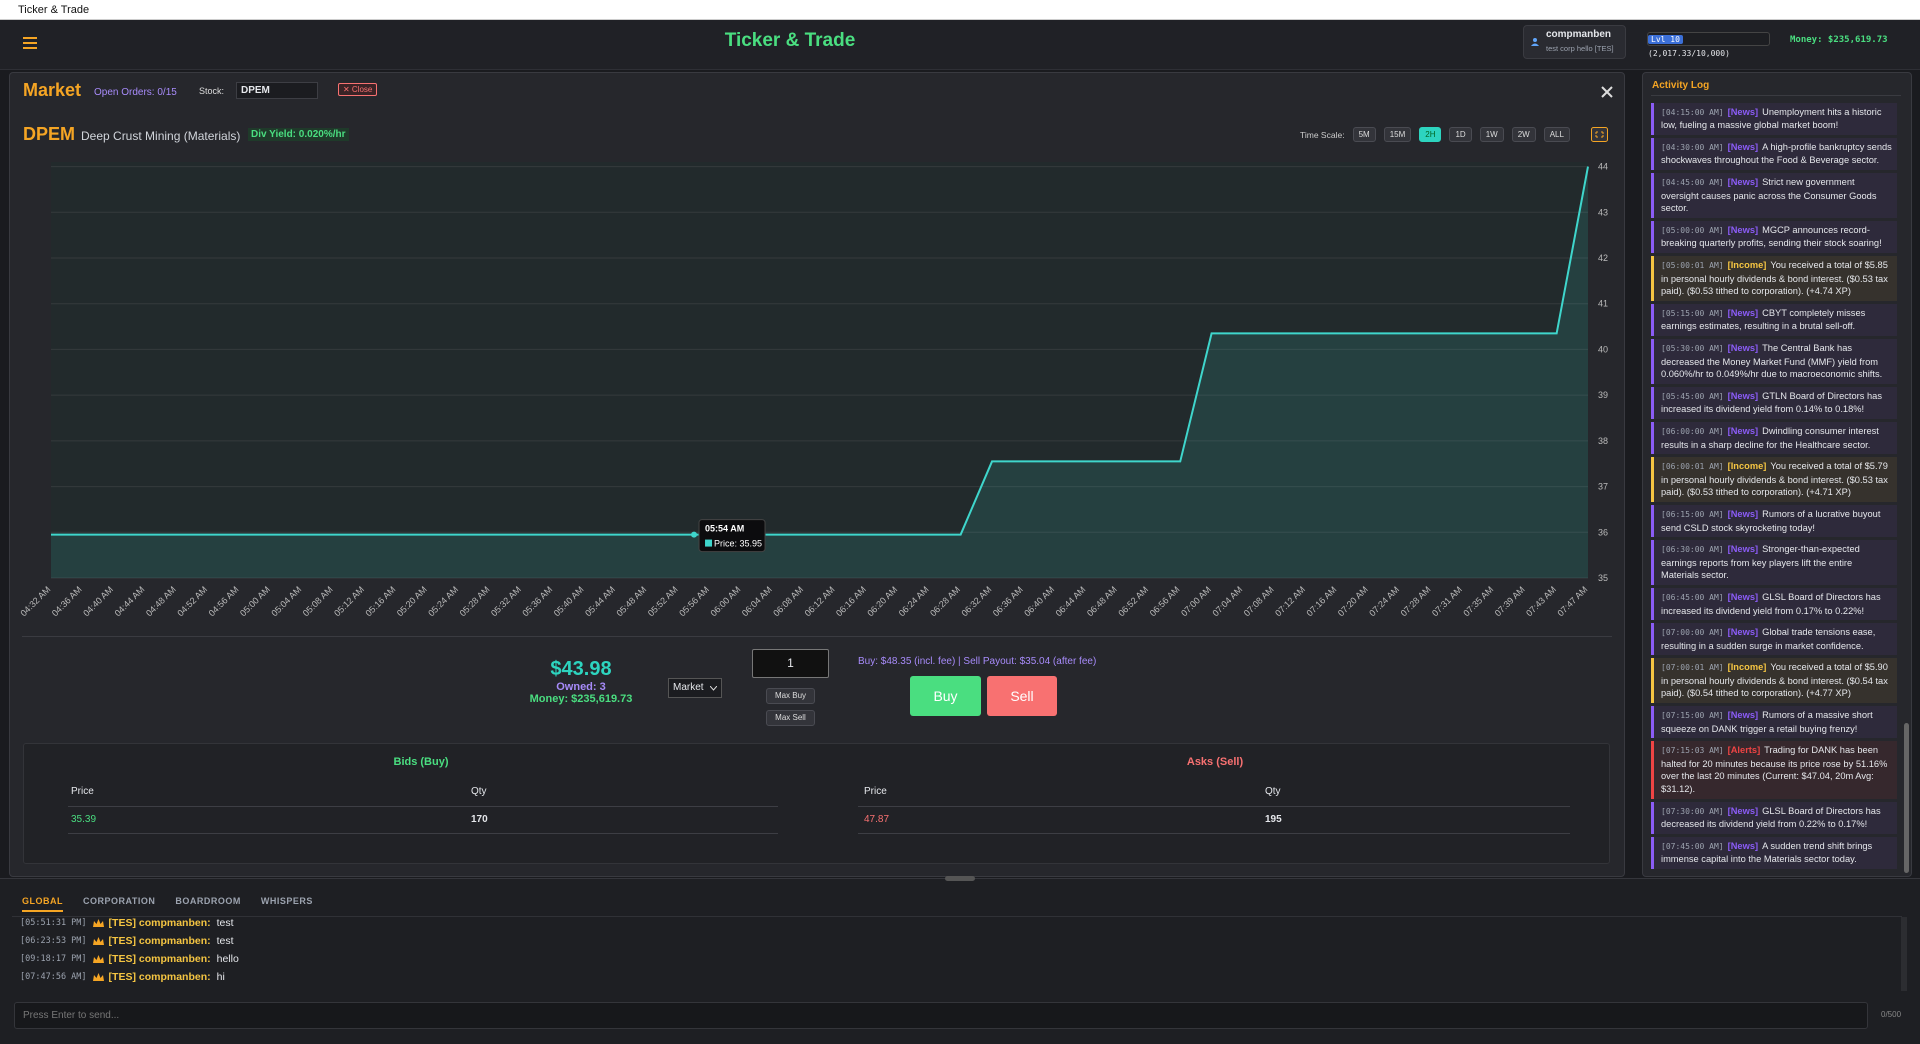  What do you see at coordinates (1039, 601) in the screenshot?
I see `x-tick-label: 06:40 AM` at bounding box center [1039, 601].